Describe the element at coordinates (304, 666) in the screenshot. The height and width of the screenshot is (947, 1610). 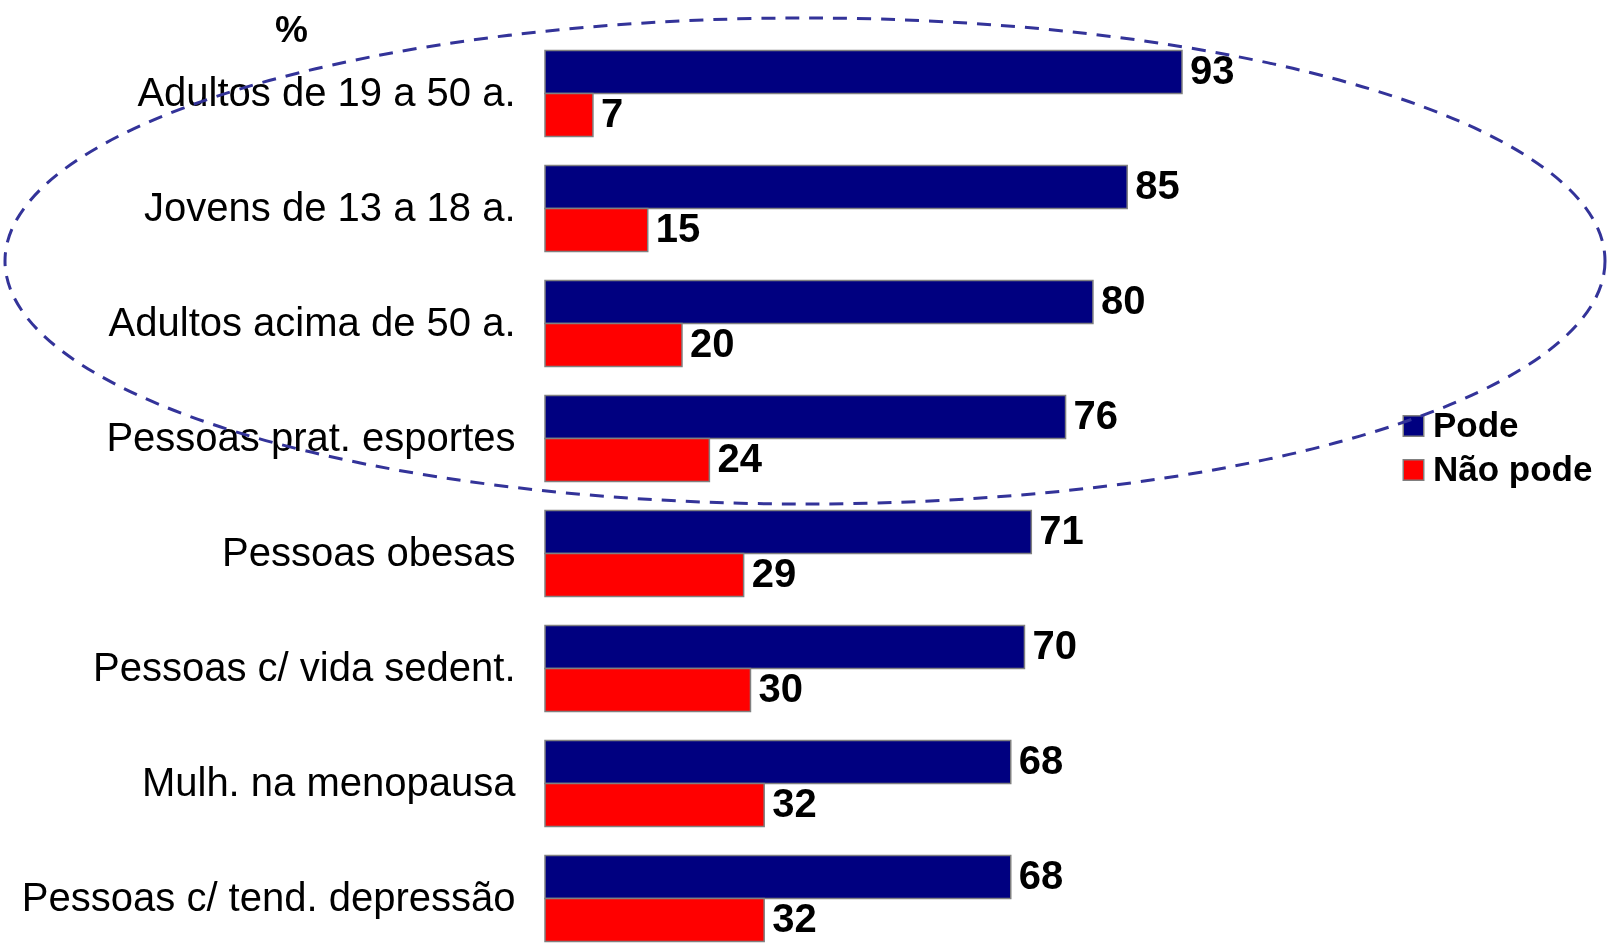
I see `y-tick-label: Pessoas c/ vida sedent.` at that location.